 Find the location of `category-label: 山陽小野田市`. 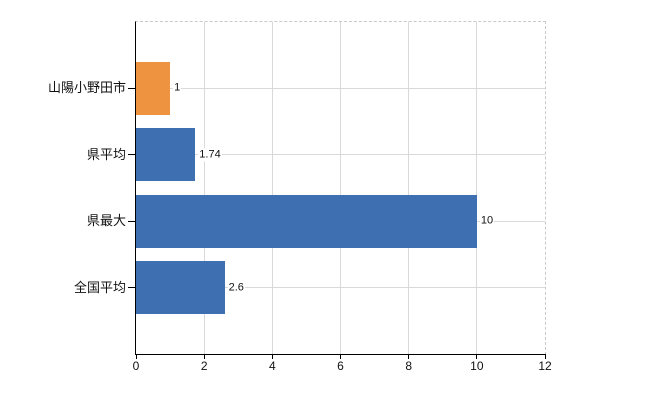

category-label: 山陽小野田市 is located at coordinates (86, 88).